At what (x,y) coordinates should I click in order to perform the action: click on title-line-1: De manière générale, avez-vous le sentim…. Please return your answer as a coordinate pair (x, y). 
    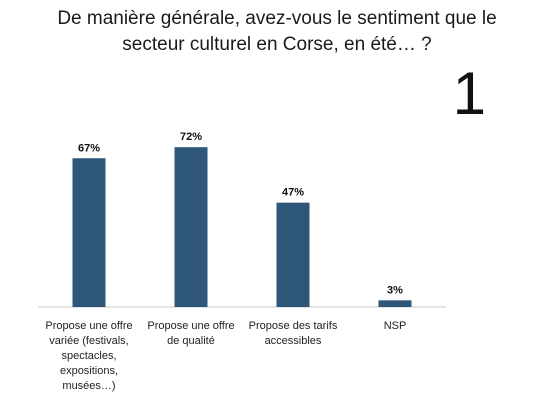
    Looking at the image, I should click on (277, 18).